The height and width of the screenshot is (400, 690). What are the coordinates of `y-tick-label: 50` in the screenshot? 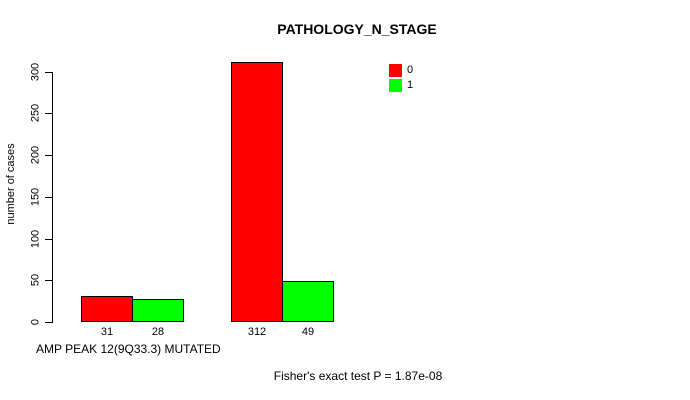 It's located at (35, 280).